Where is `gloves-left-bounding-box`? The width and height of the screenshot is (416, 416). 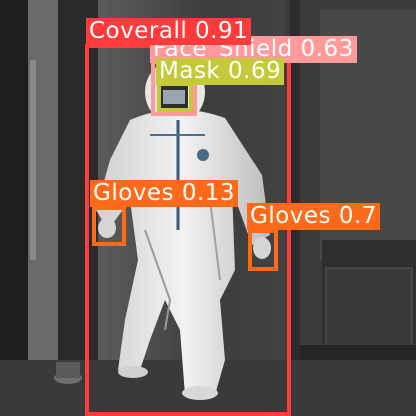
gloves-left-bounding-box is located at coordinates (109, 226).